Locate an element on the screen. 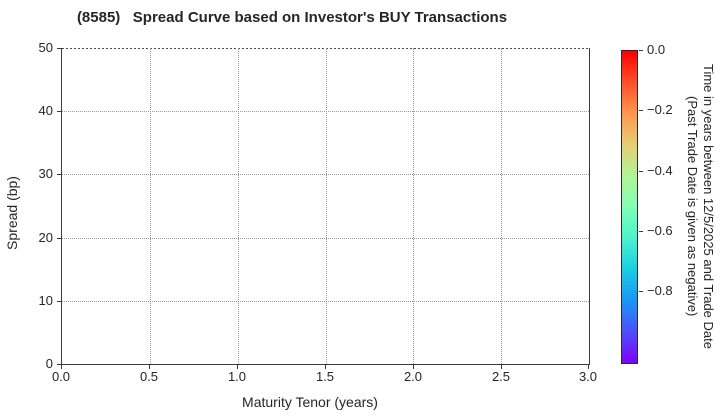 The image size is (720, 420). y-tick-label: 10 is located at coordinates (45, 300).